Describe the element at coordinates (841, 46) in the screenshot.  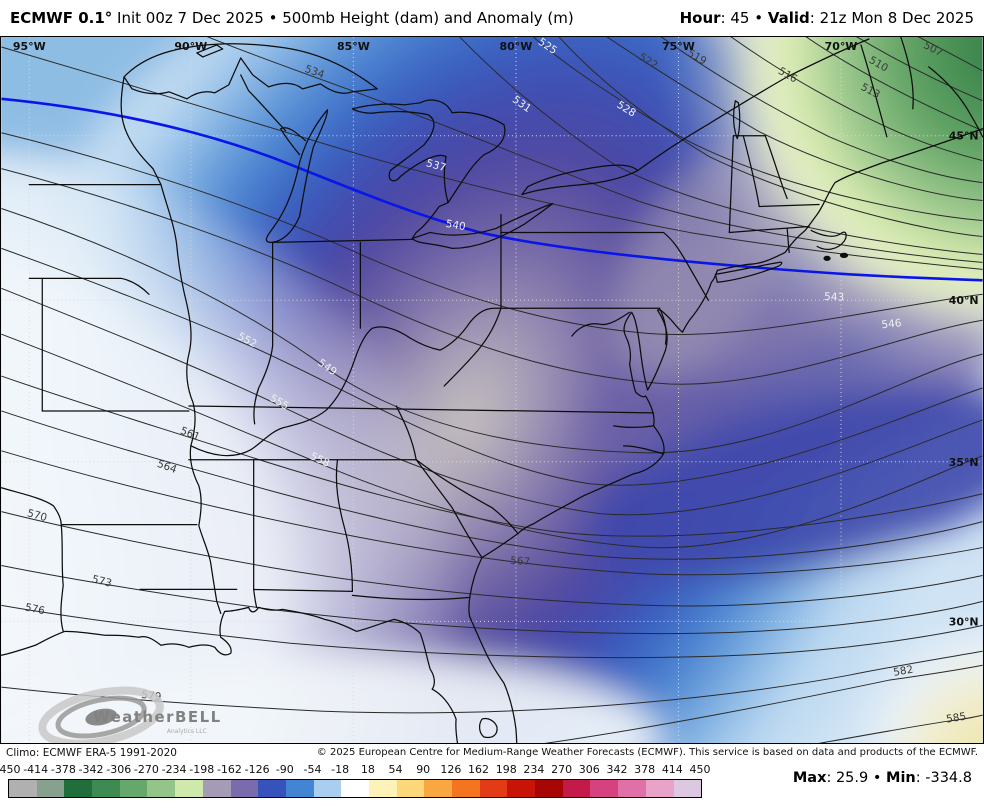
I see `longitude-label: 70°W` at that location.